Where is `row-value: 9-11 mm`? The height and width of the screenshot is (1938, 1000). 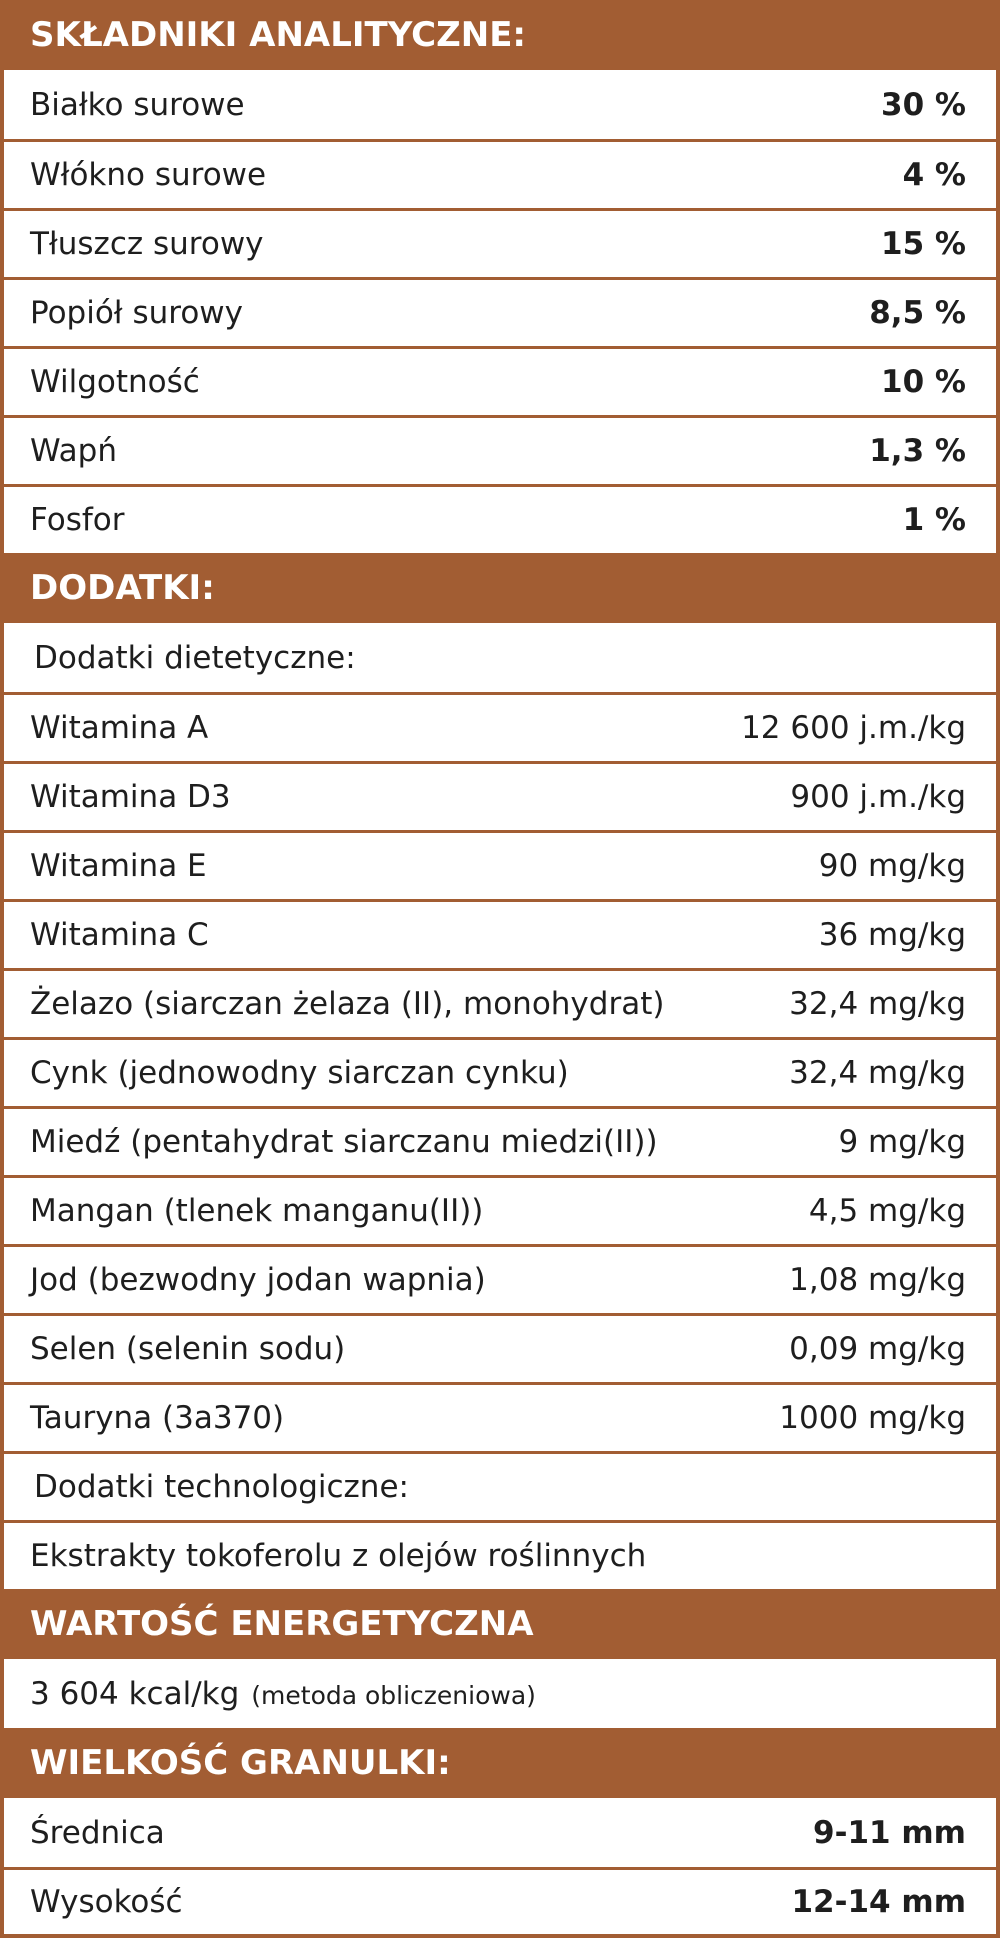
row-value: 9-11 mm is located at coordinates (889, 1832).